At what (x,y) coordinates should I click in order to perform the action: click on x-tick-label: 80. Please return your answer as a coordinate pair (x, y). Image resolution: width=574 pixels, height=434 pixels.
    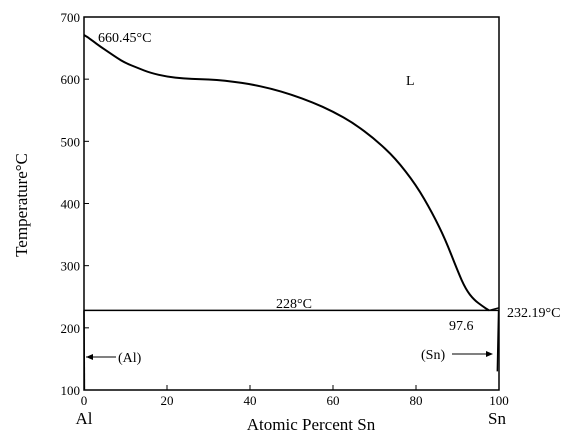
    Looking at the image, I should click on (416, 400).